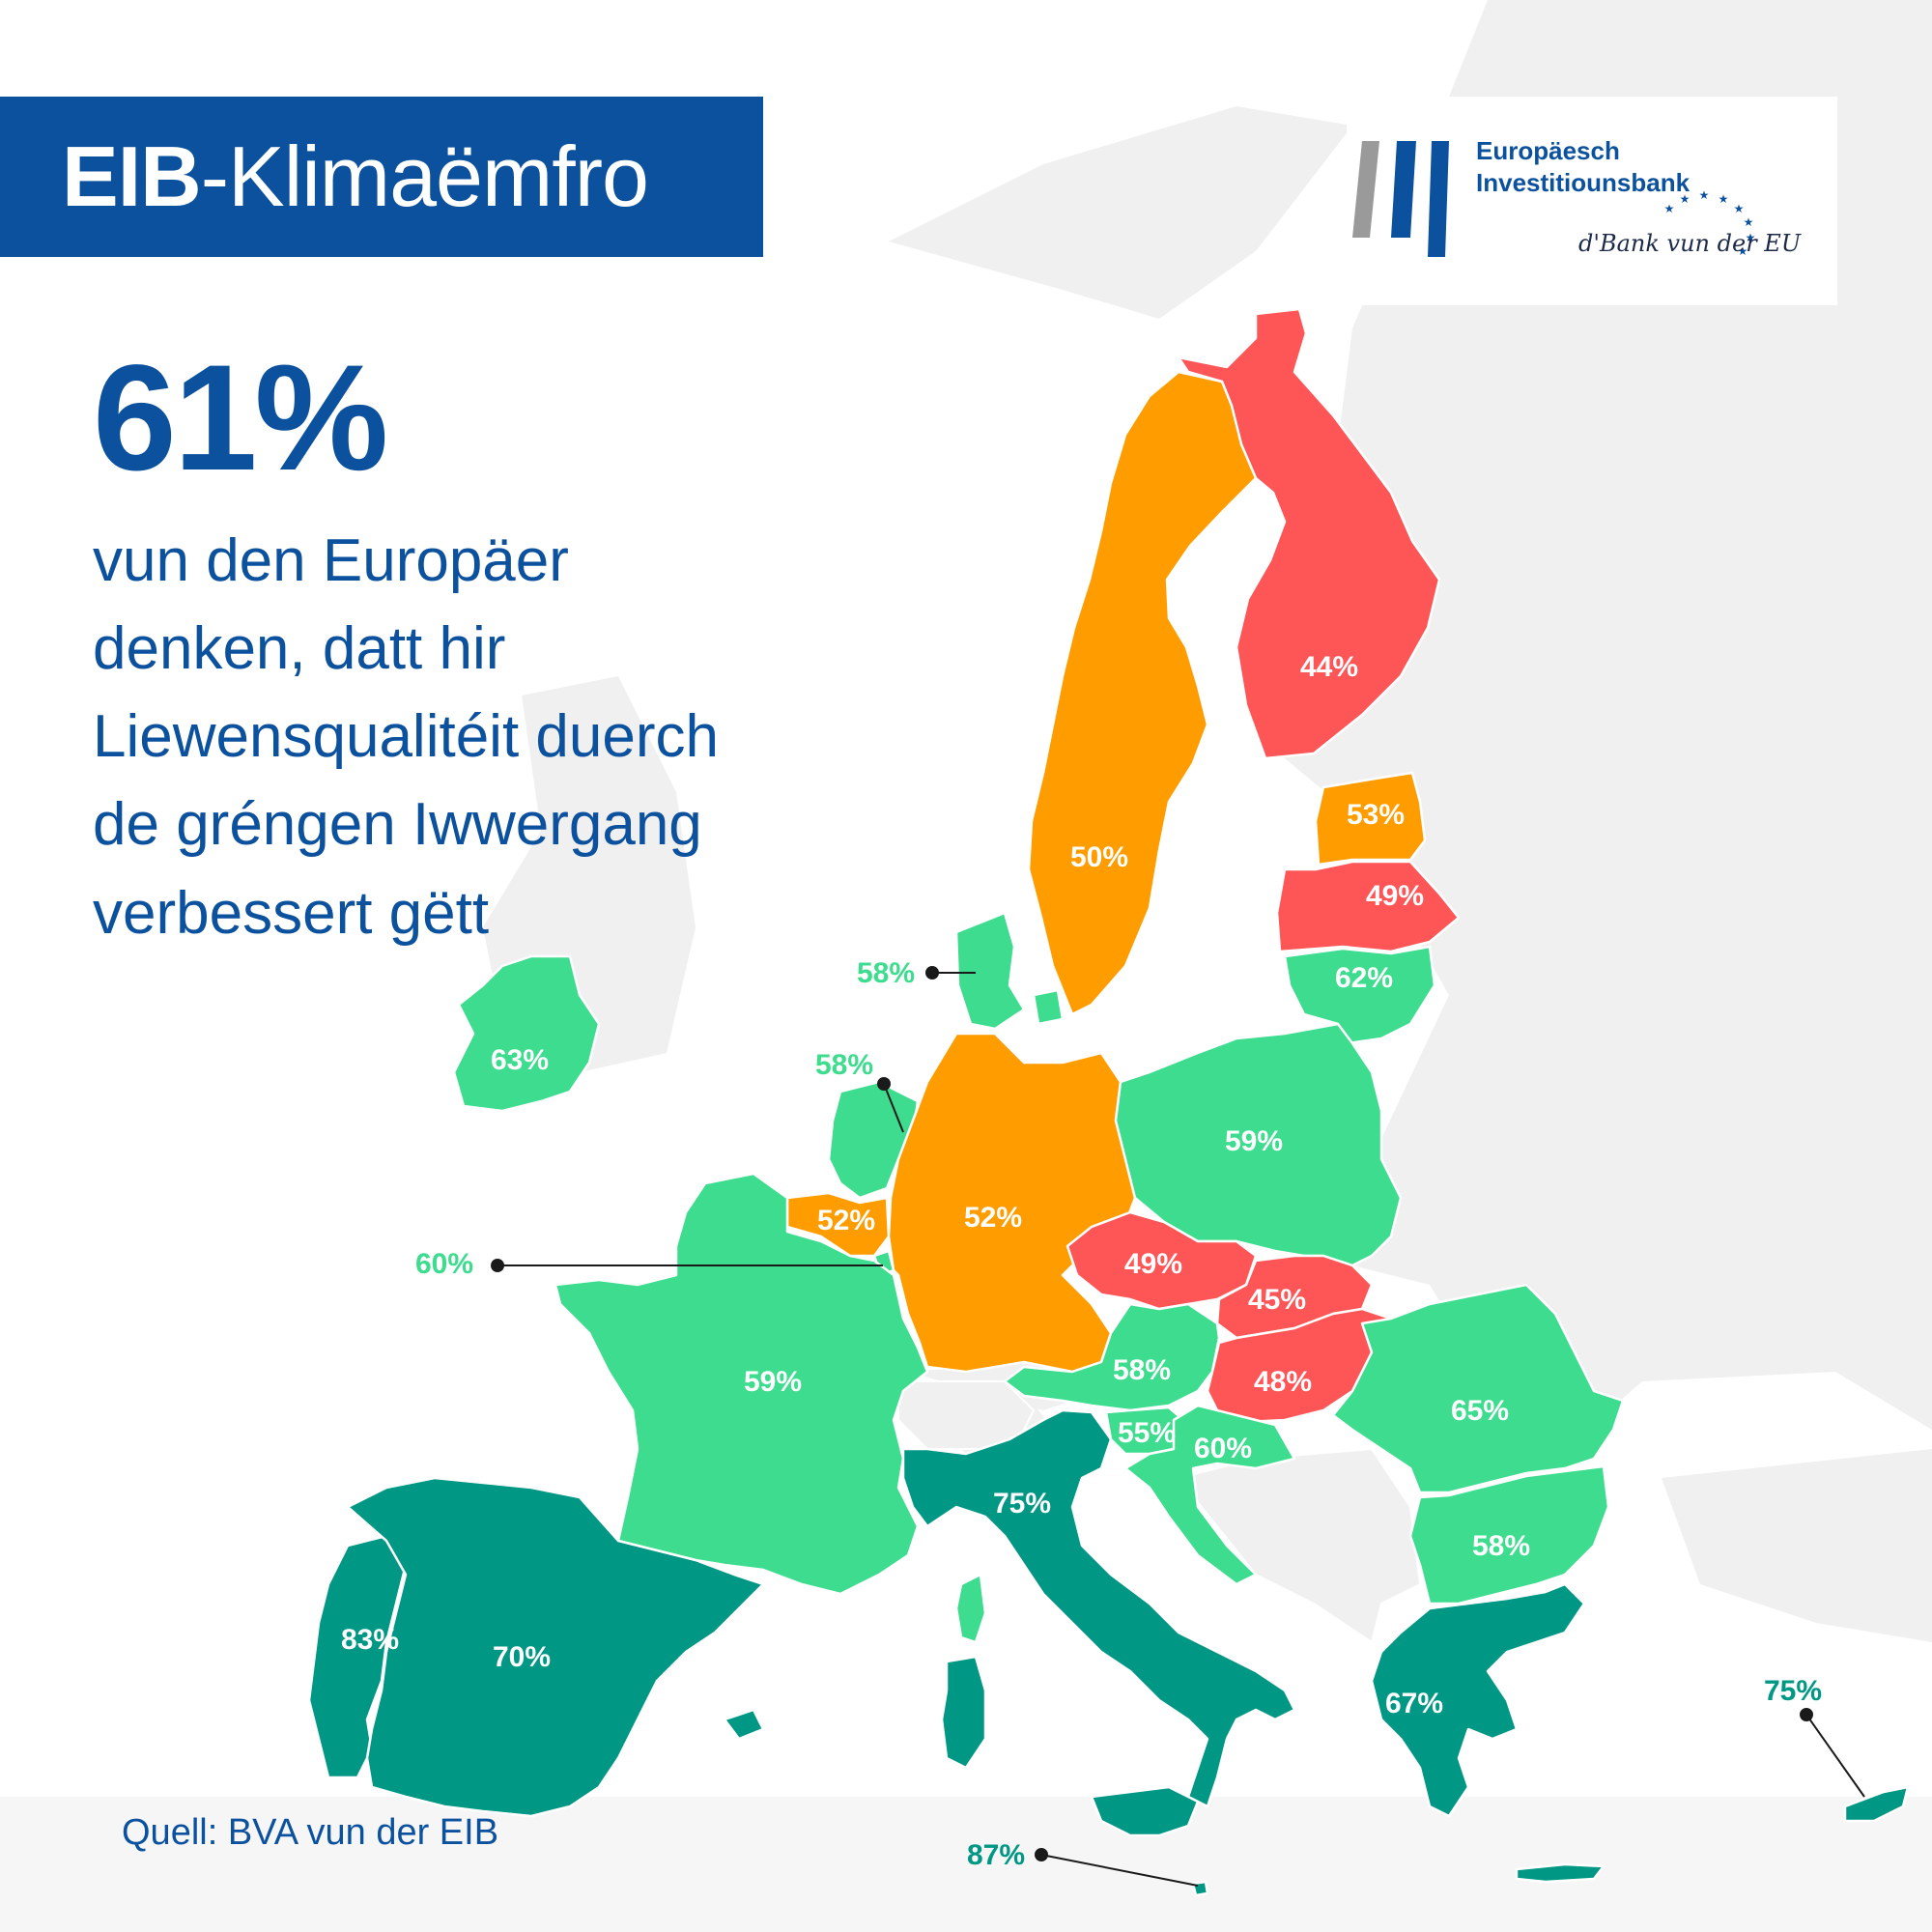 The image size is (1932, 1932). Describe the element at coordinates (1478, 1388) in the screenshot. I see `romania-shape` at that location.